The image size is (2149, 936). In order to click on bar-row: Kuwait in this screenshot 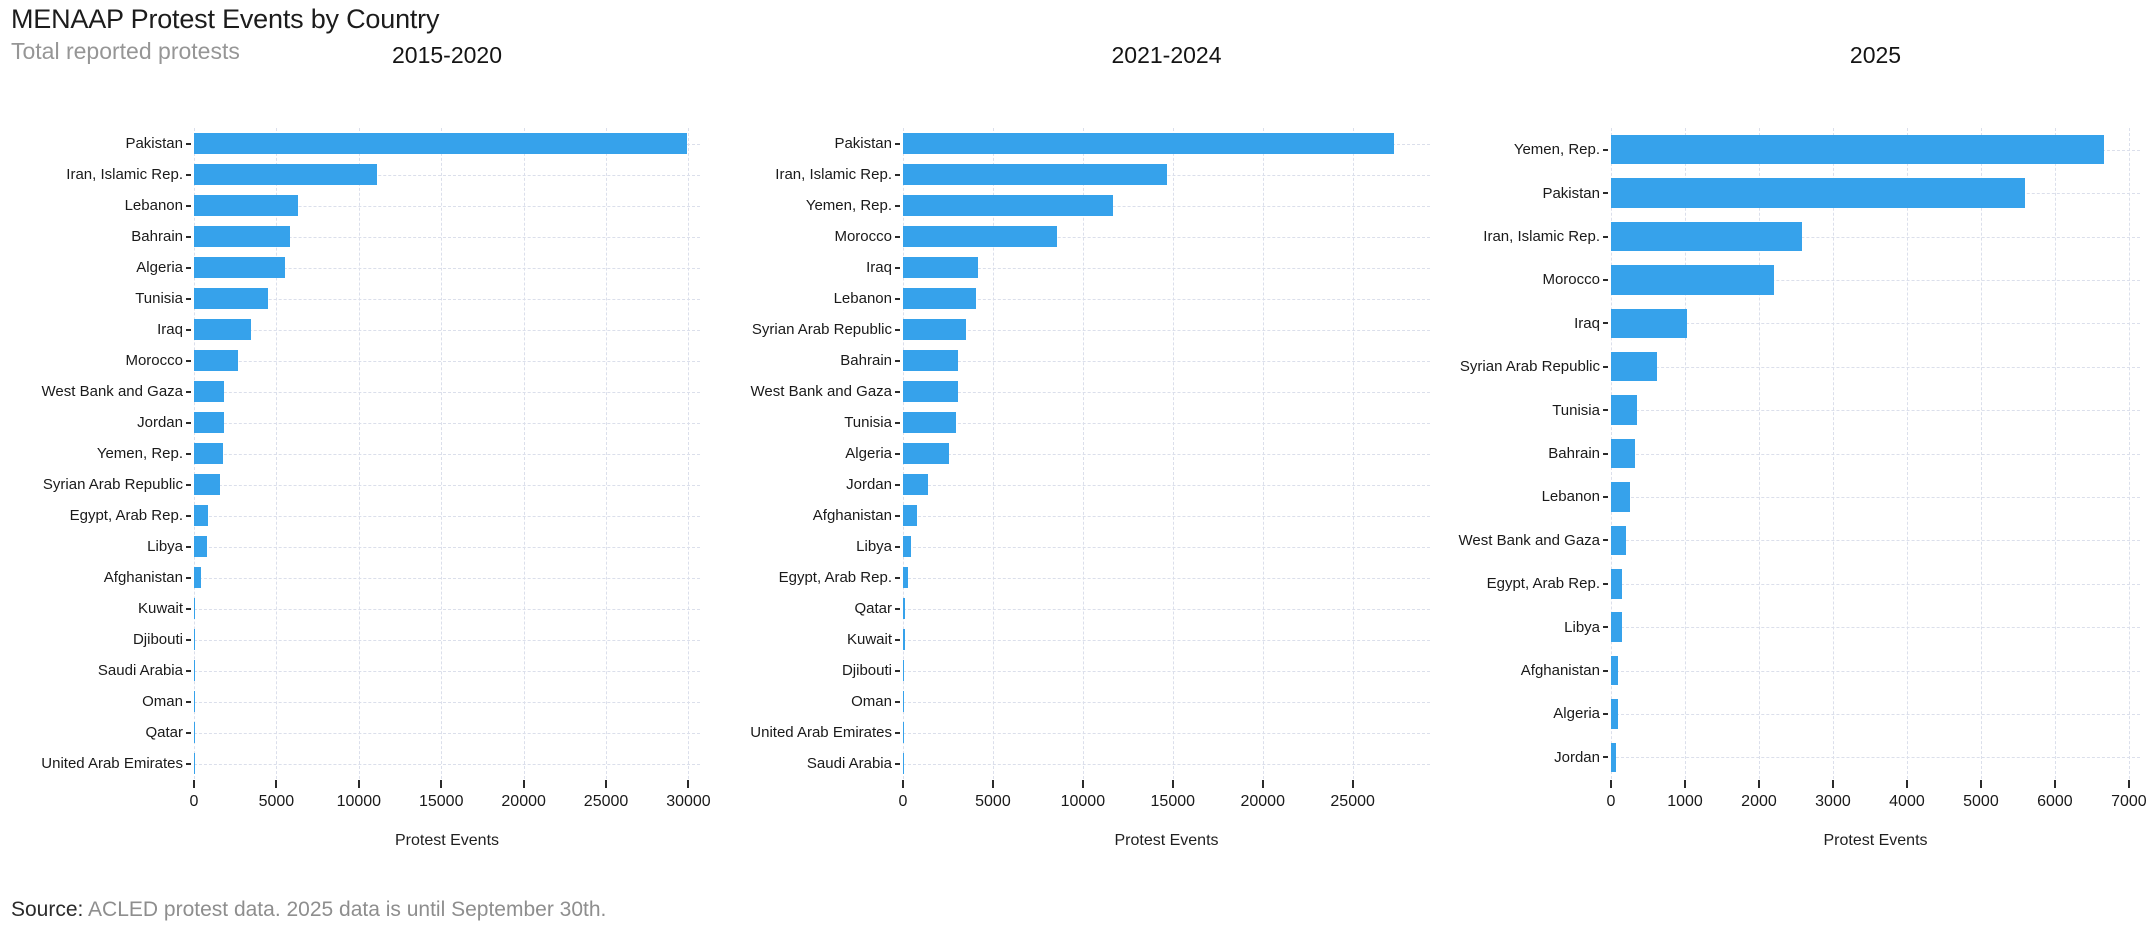, I will do `click(350, 608)`.